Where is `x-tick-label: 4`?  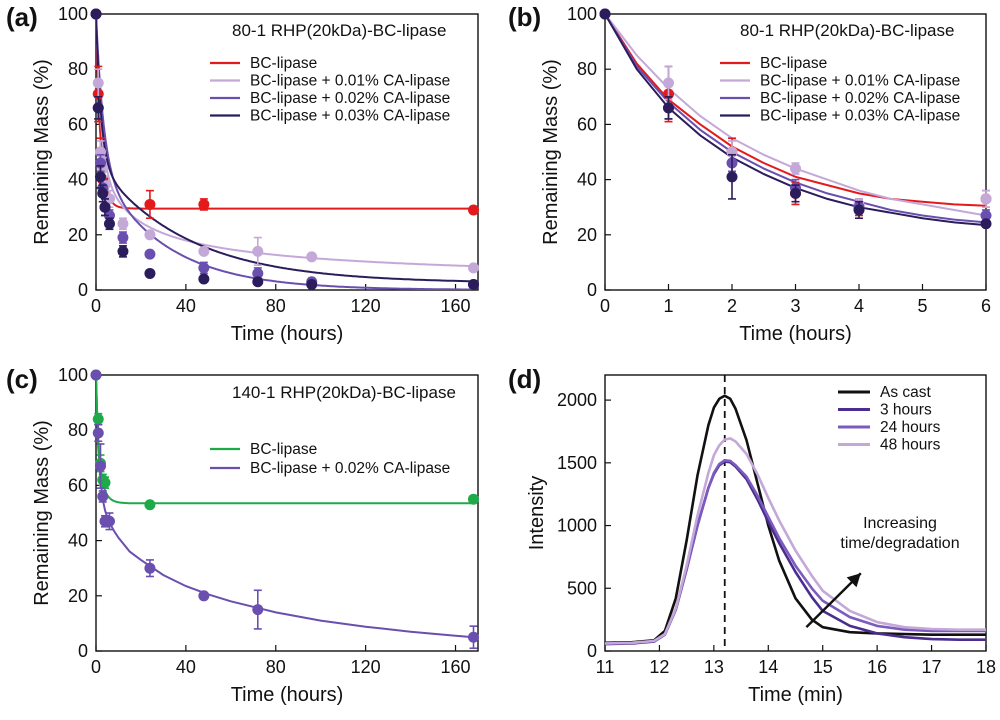
x-tick-label: 4 is located at coordinates (859, 306).